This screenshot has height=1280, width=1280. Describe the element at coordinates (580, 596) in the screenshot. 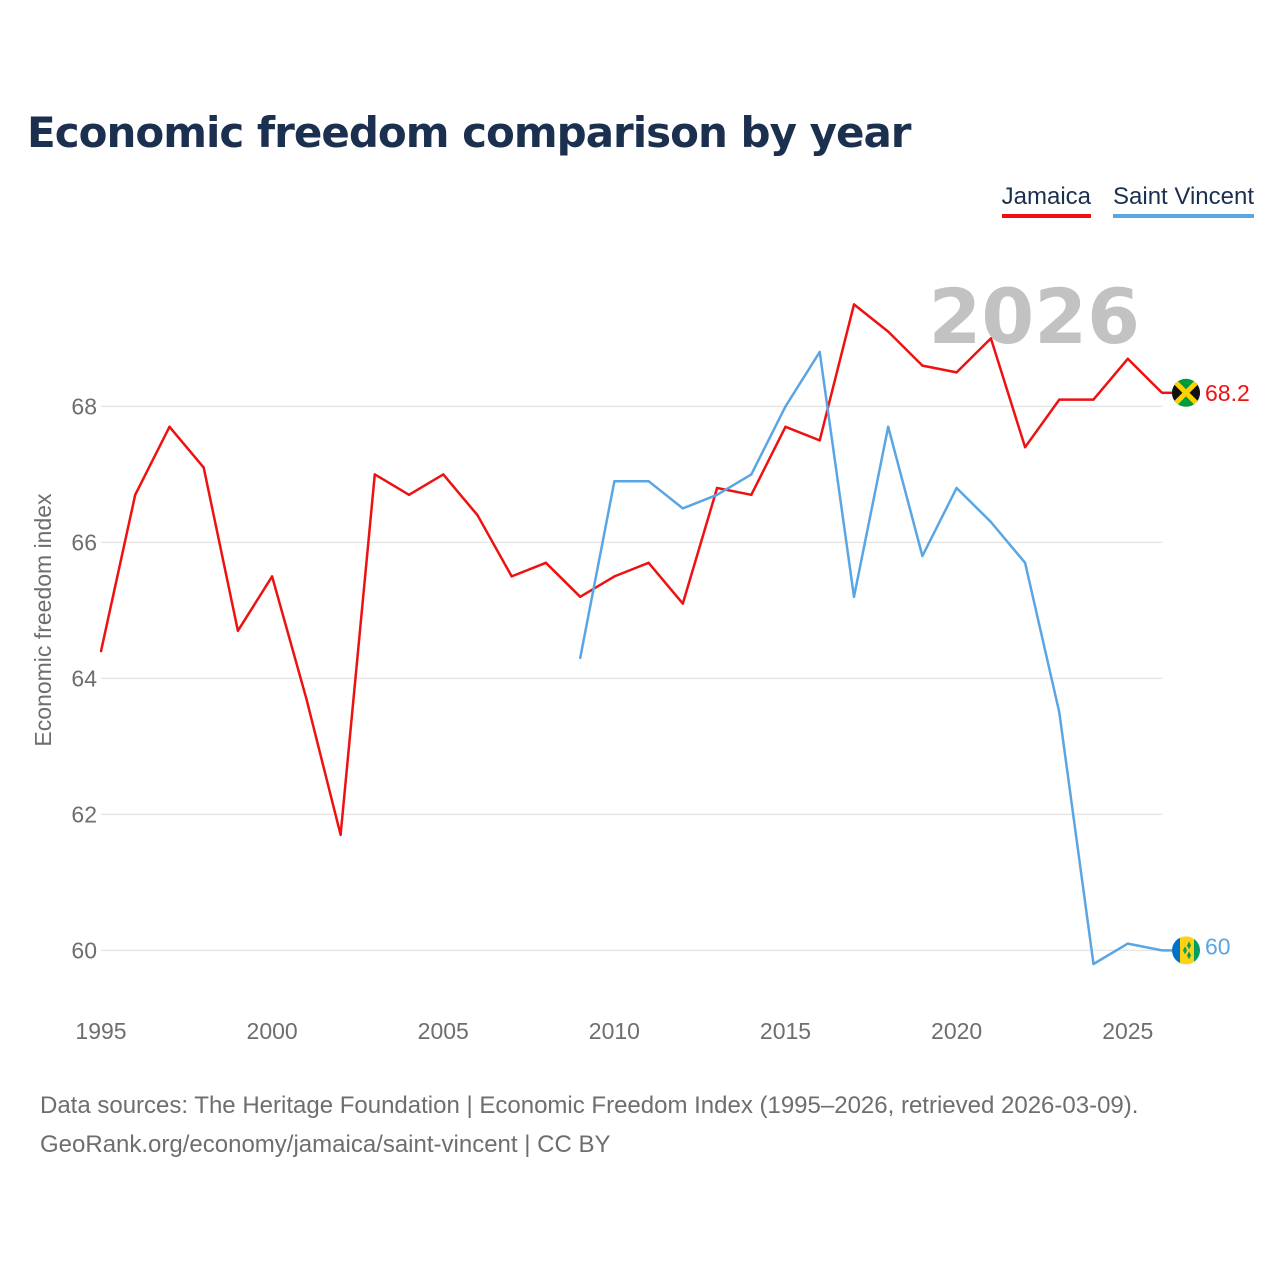

I see `data-point-jamaica-2009` at that location.